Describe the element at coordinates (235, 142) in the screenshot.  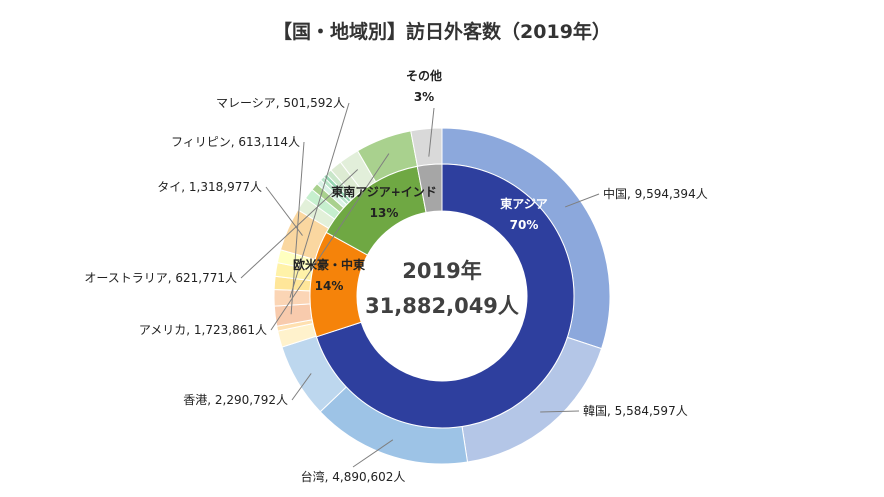
I see `label-フィリピン: フィリピン, 613,114人` at that location.